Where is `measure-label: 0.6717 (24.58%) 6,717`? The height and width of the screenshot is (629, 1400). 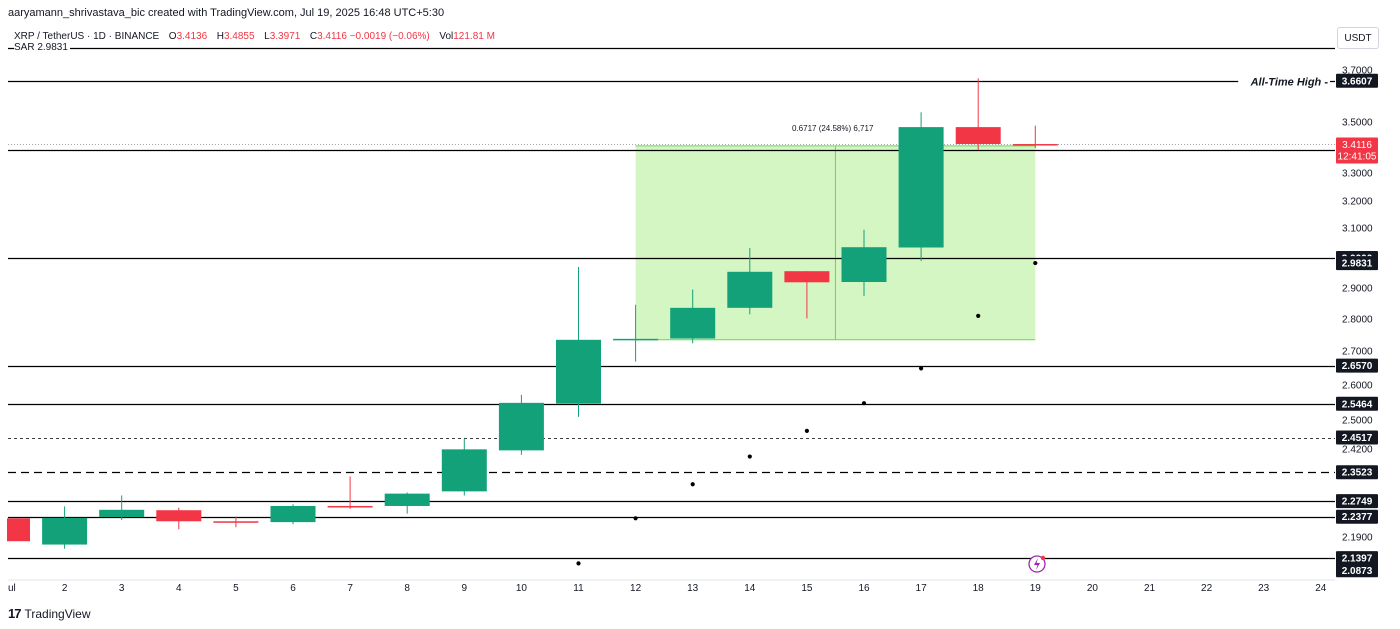 measure-label: 0.6717 (24.58%) 6,717 is located at coordinates (833, 128).